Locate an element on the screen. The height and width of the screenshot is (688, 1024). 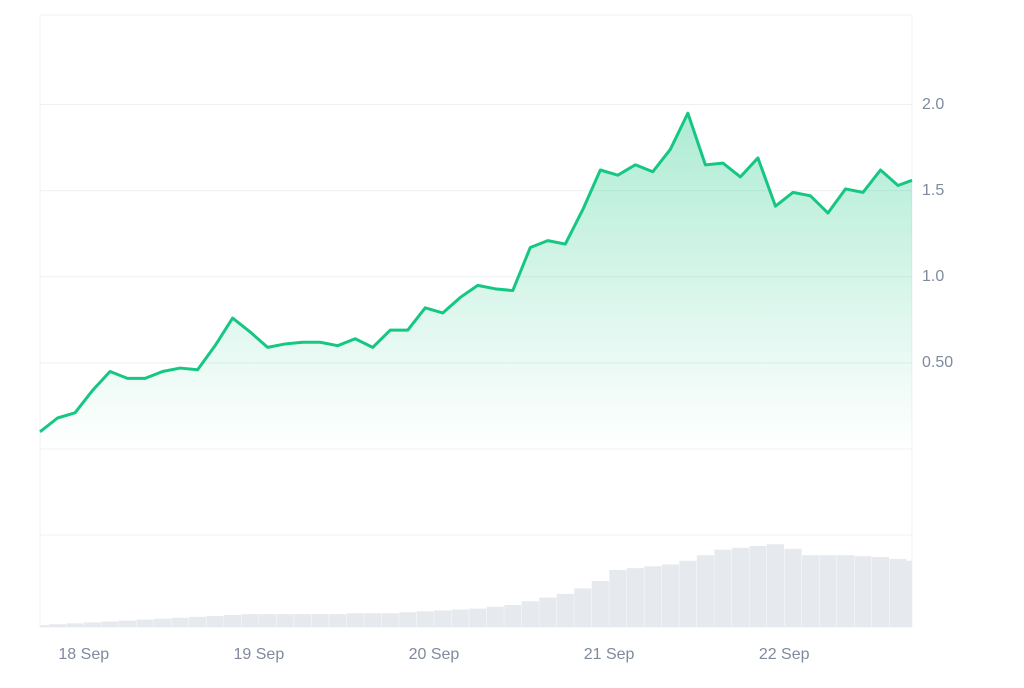
y-tick-label: 0.50 is located at coordinates (937, 362).